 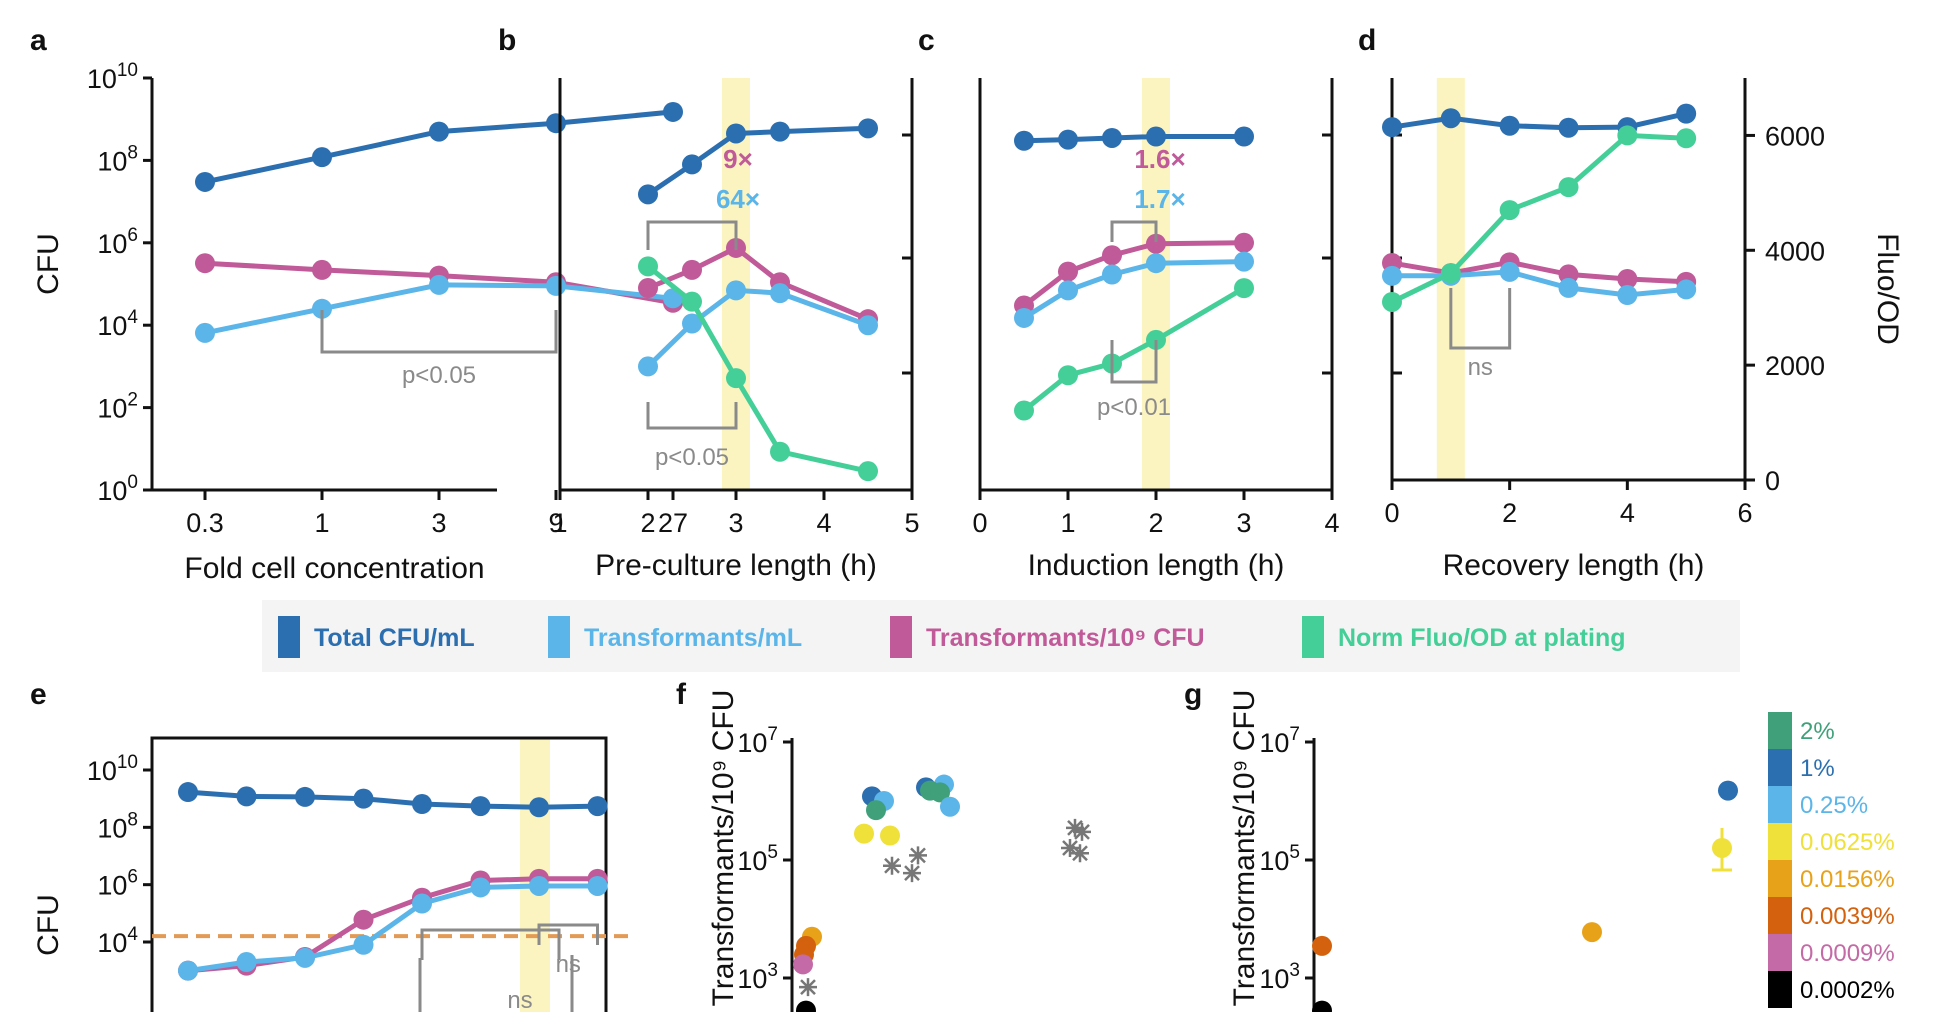 What do you see at coordinates (289, 637) in the screenshot?
I see `legend-swatch-total` at bounding box center [289, 637].